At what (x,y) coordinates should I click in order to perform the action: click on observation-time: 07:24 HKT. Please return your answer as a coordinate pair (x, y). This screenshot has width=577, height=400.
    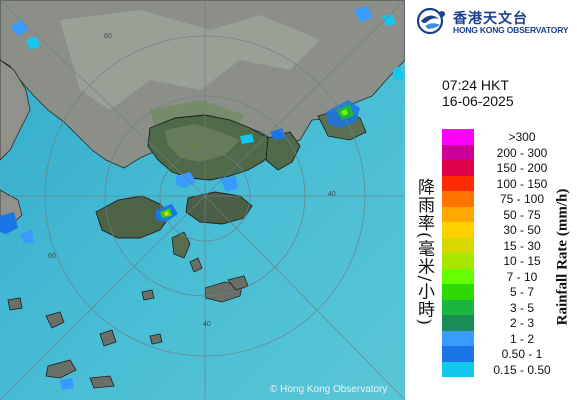
    Looking at the image, I should click on (475, 85).